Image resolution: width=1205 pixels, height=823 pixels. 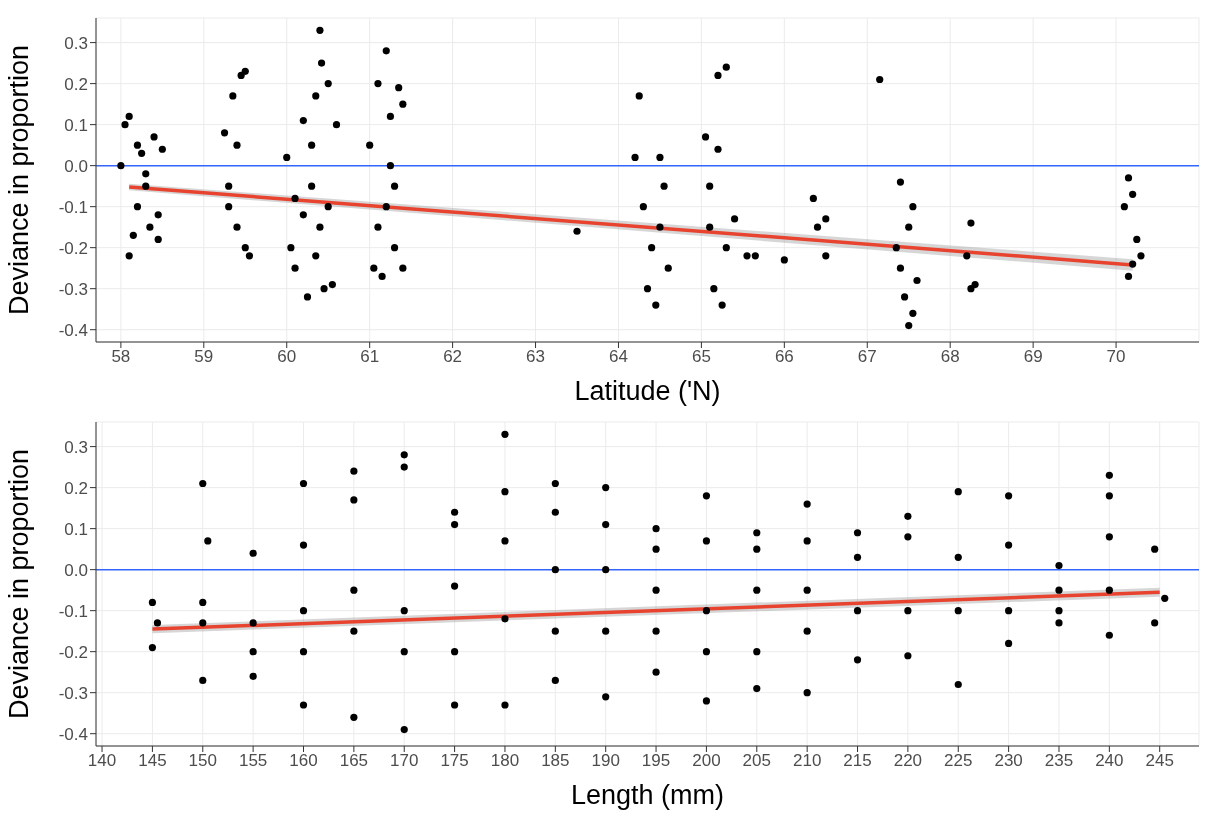 I want to click on x-tick-label: 61, so click(x=370, y=357).